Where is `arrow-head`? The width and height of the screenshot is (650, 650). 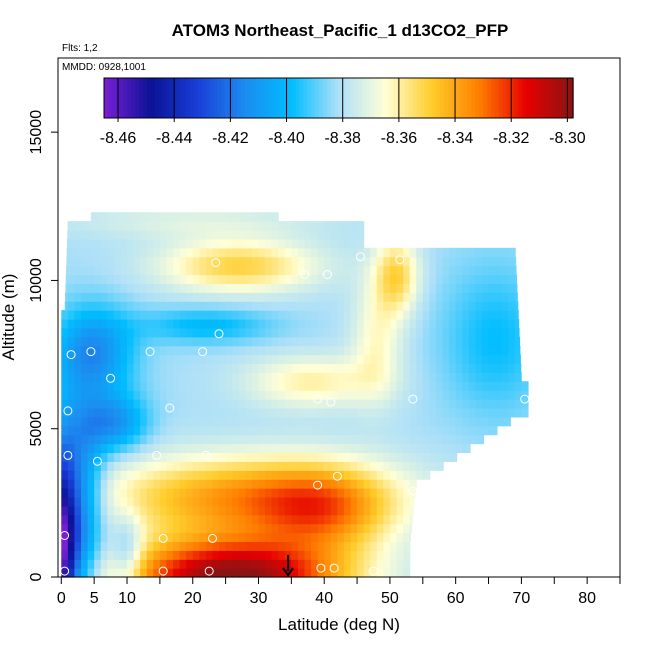
arrow-head is located at coordinates (288, 572).